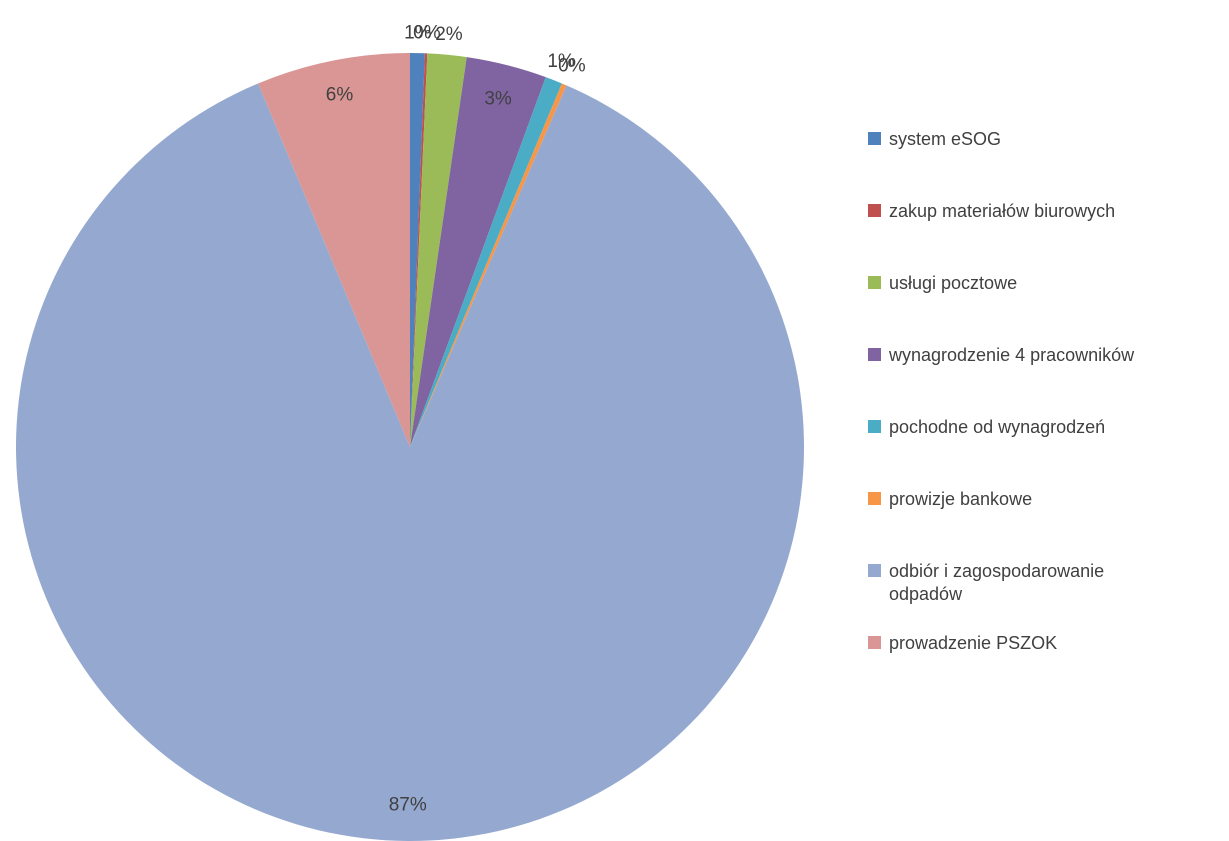 This screenshot has width=1229, height=841. I want to click on legend-item: wynagrodzenie 4 pracowników, so click(1048, 380).